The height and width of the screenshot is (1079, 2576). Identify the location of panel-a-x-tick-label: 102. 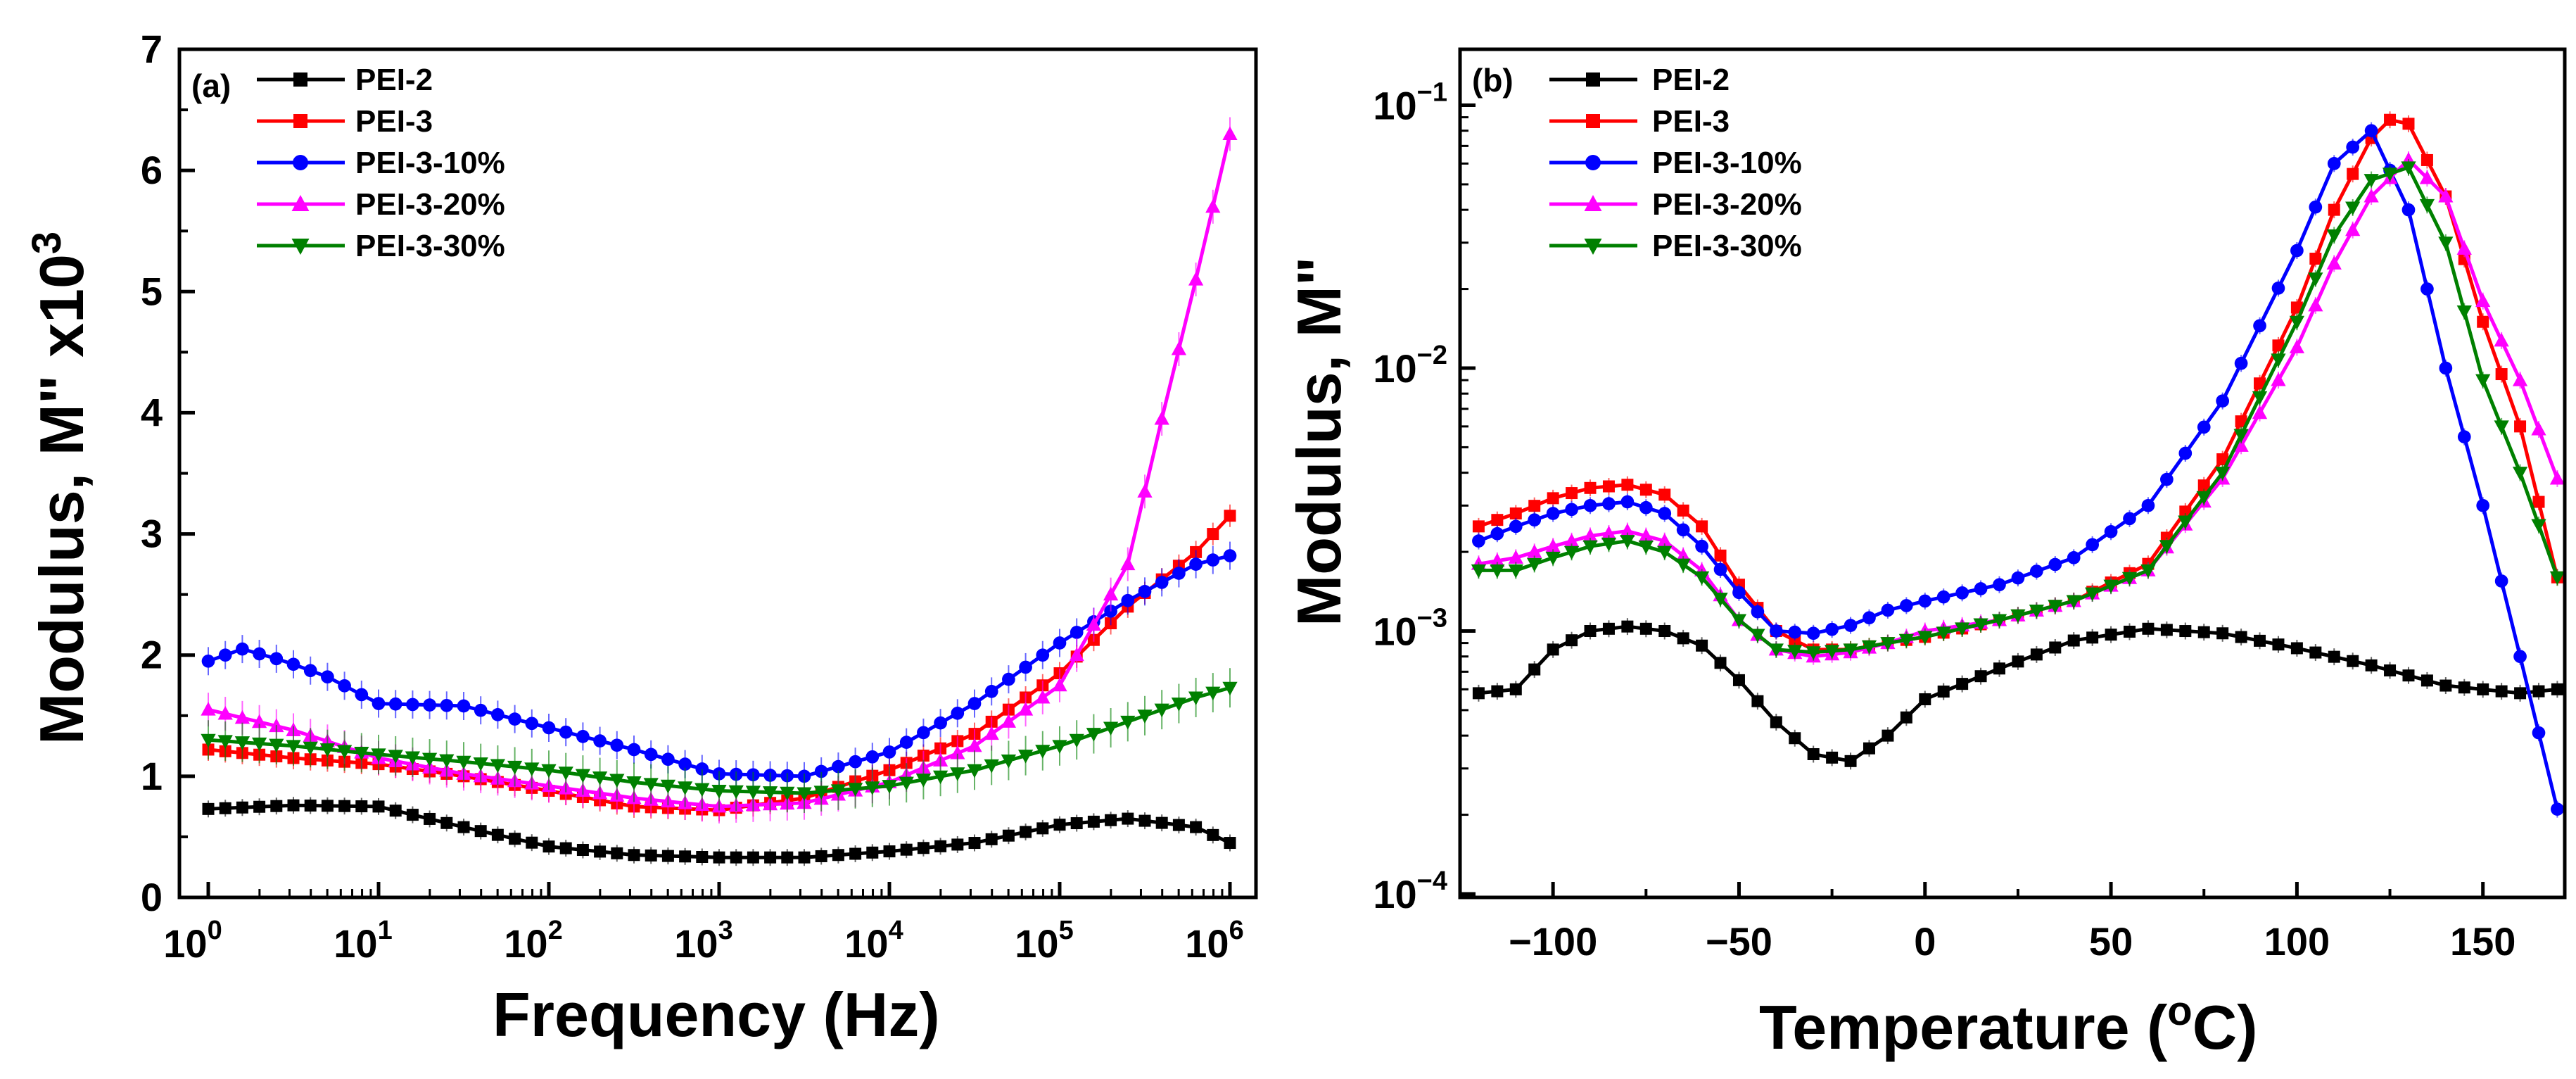
(533, 941).